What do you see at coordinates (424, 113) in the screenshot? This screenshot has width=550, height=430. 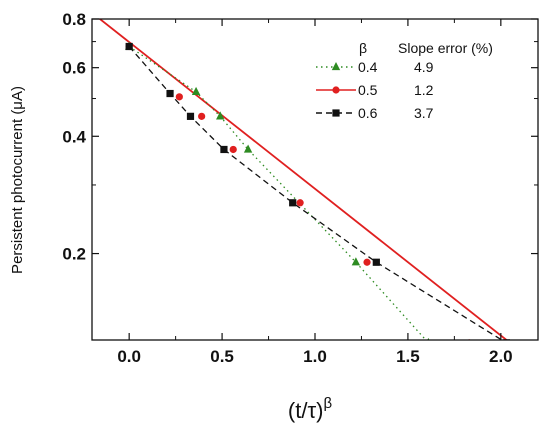 I see `legend-slope-error-0.6: 3.7` at bounding box center [424, 113].